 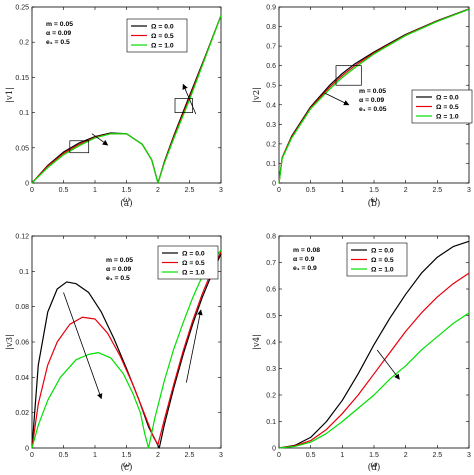 I want to click on y-tick-label: 0.9, so click(x=271, y=8).